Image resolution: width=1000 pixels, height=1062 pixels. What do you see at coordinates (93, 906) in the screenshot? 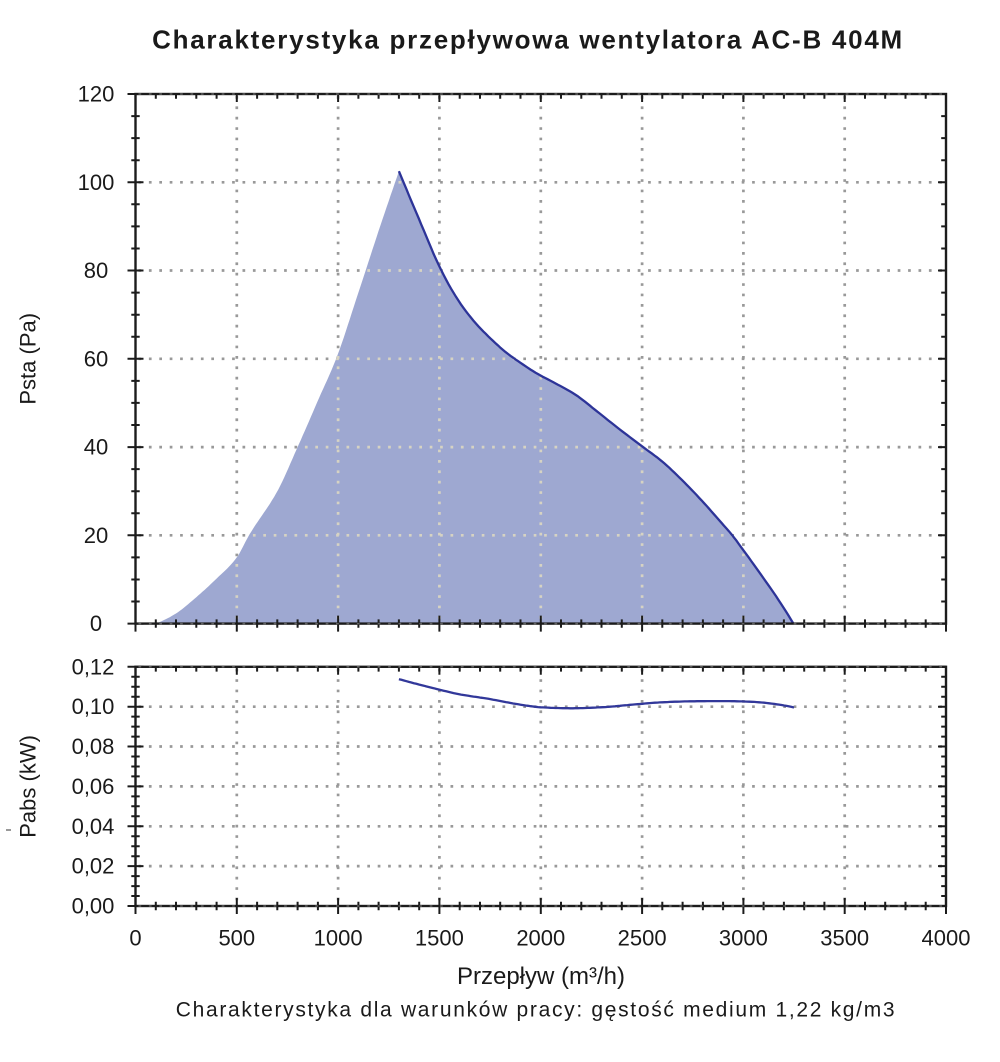
I see `svg-text: 0,00` at bounding box center [93, 906].